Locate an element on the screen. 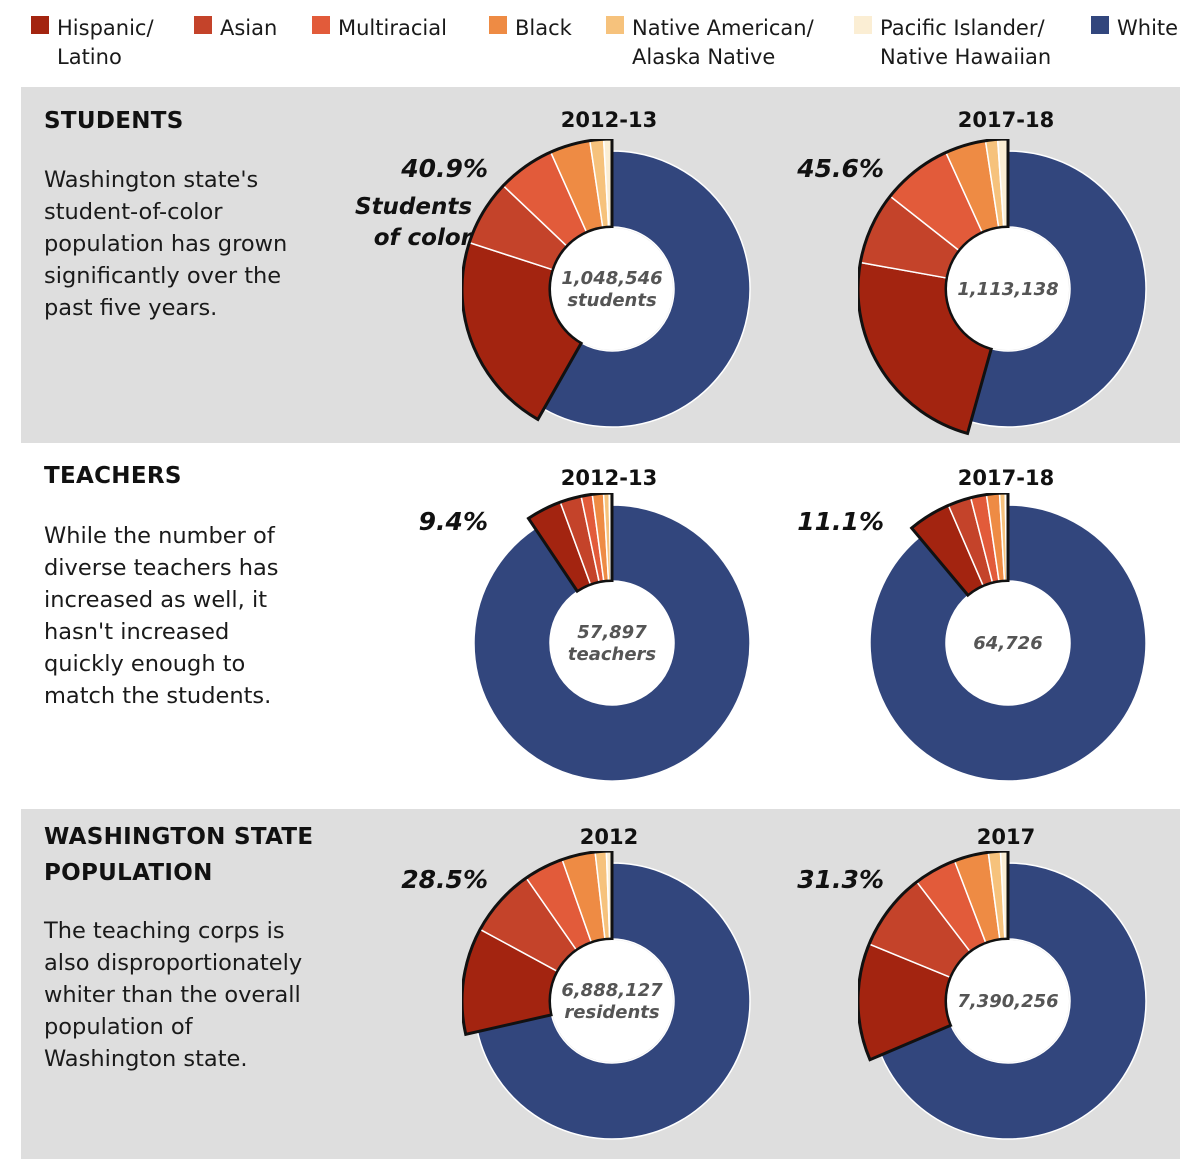 This screenshot has height=1162, width=1200. population-2017-donut: 7,390,256 is located at coordinates (1002, 995).